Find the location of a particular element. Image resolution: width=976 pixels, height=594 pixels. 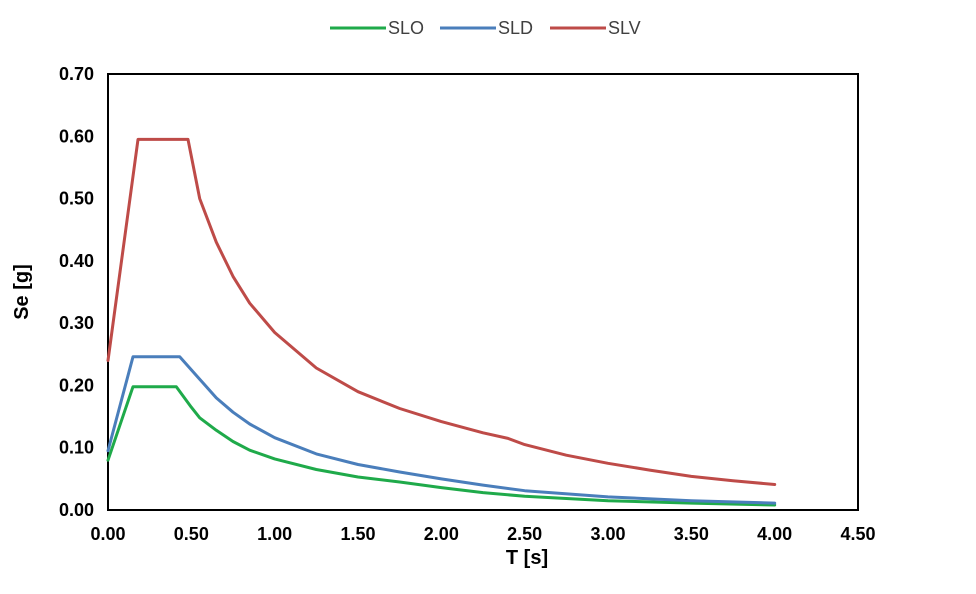

y-tick-label: 0.70 is located at coordinates (76, 74).